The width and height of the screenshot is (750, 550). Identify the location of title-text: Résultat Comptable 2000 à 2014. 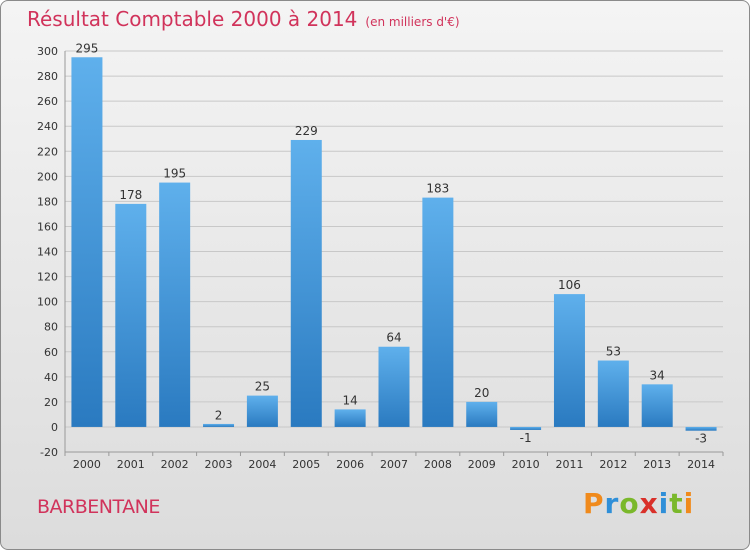
(192, 19).